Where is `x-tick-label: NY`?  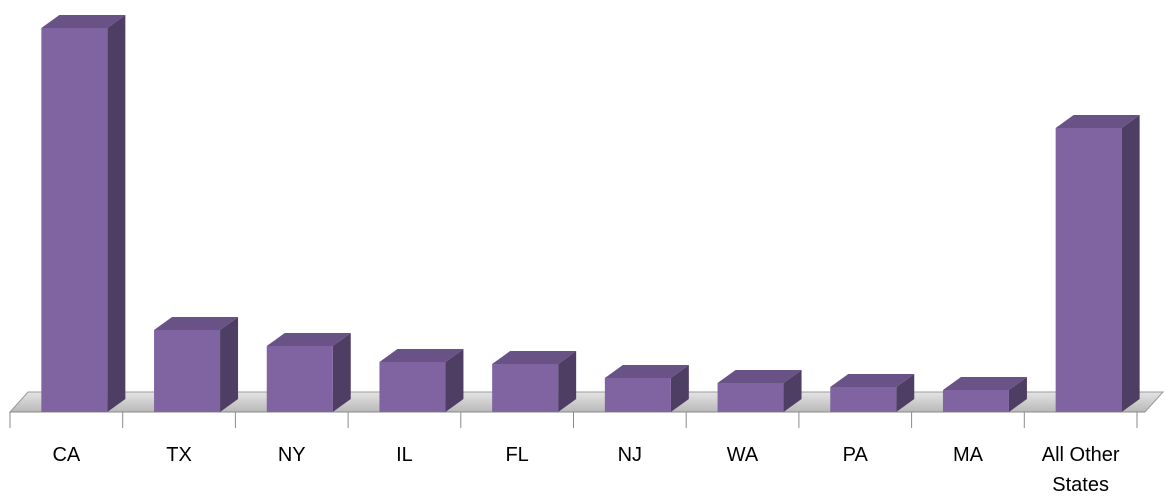 x-tick-label: NY is located at coordinates (291, 455).